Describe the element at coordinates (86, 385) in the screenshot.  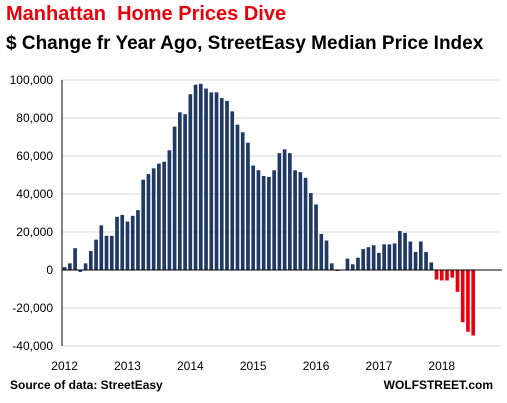
I see `source-note: Source of data: StreetEasy` at that location.